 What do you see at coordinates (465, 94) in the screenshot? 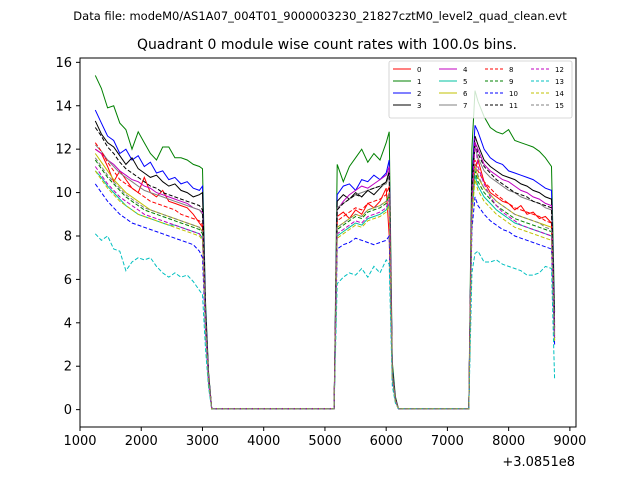
I see `legend-label-6: 6` at bounding box center [465, 94].